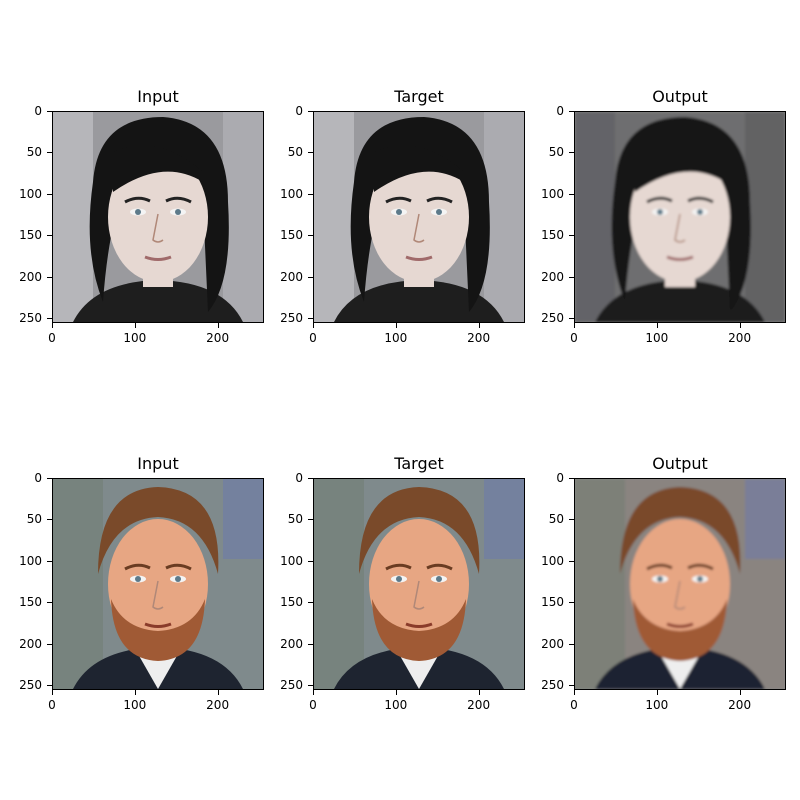 This screenshot has width=800, height=800. What do you see at coordinates (680, 217) in the screenshot?
I see `man-dark-hair-photo-output` at bounding box center [680, 217].